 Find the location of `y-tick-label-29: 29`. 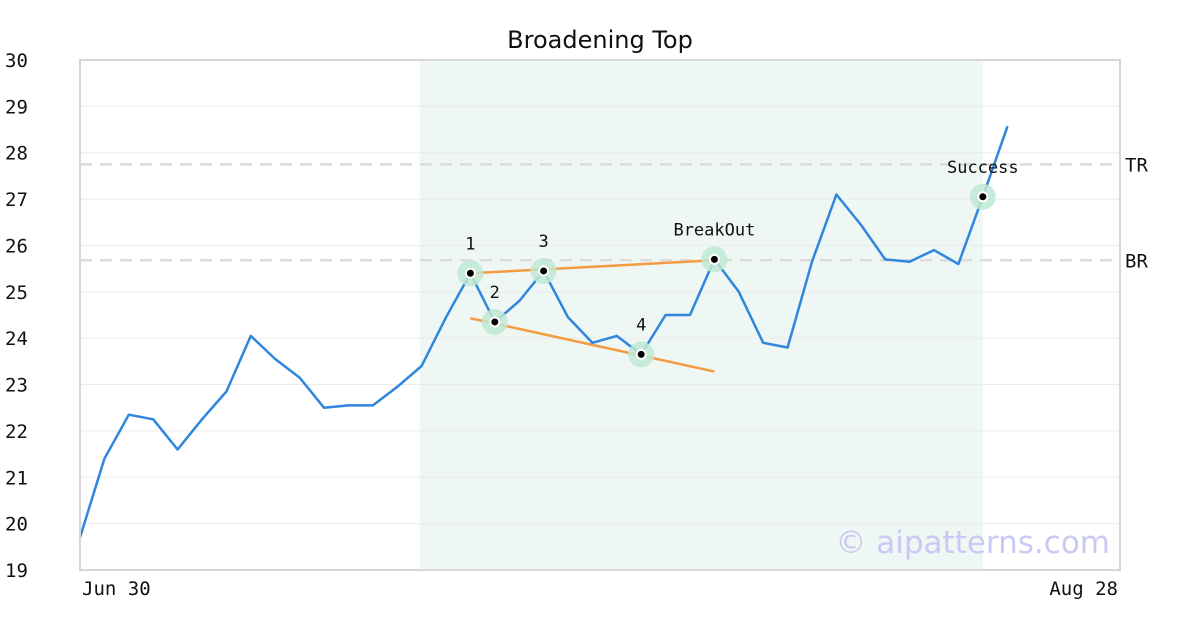

y-tick-label-29: 29 is located at coordinates (16, 107).